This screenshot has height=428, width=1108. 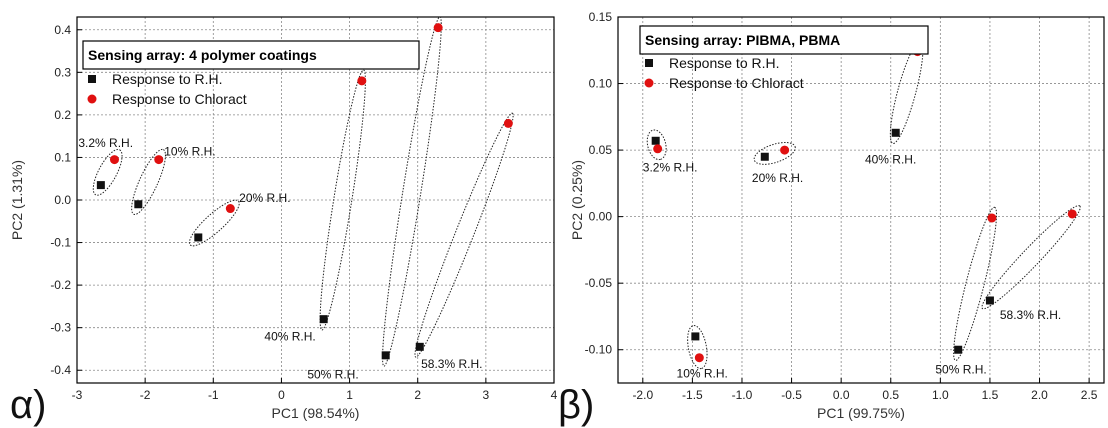 What do you see at coordinates (17, 200) in the screenshot?
I see `y-axis-label: PC2 (1.31%)` at bounding box center [17, 200].